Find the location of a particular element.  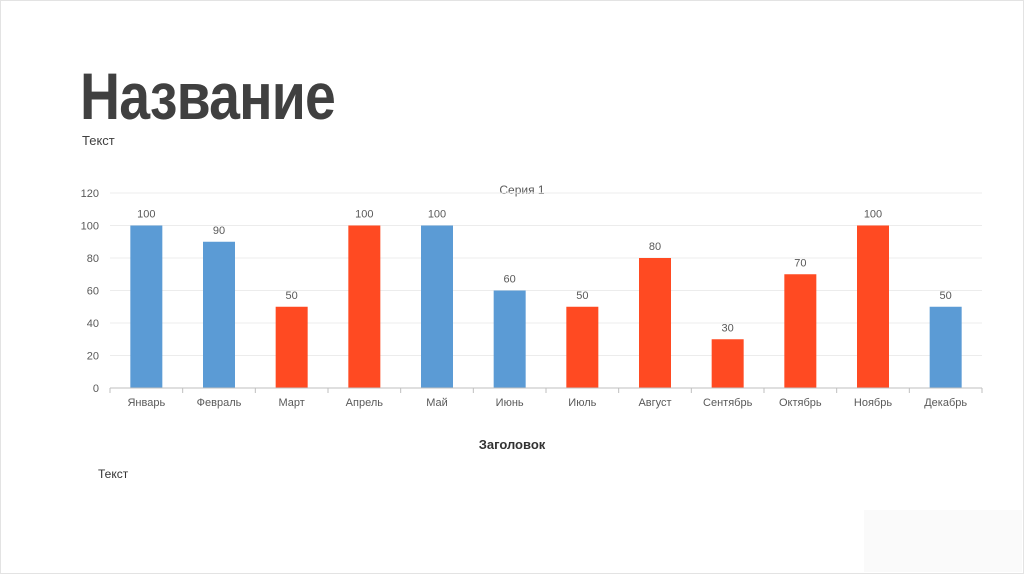

y-tick-label: 100 is located at coordinates (90, 227).